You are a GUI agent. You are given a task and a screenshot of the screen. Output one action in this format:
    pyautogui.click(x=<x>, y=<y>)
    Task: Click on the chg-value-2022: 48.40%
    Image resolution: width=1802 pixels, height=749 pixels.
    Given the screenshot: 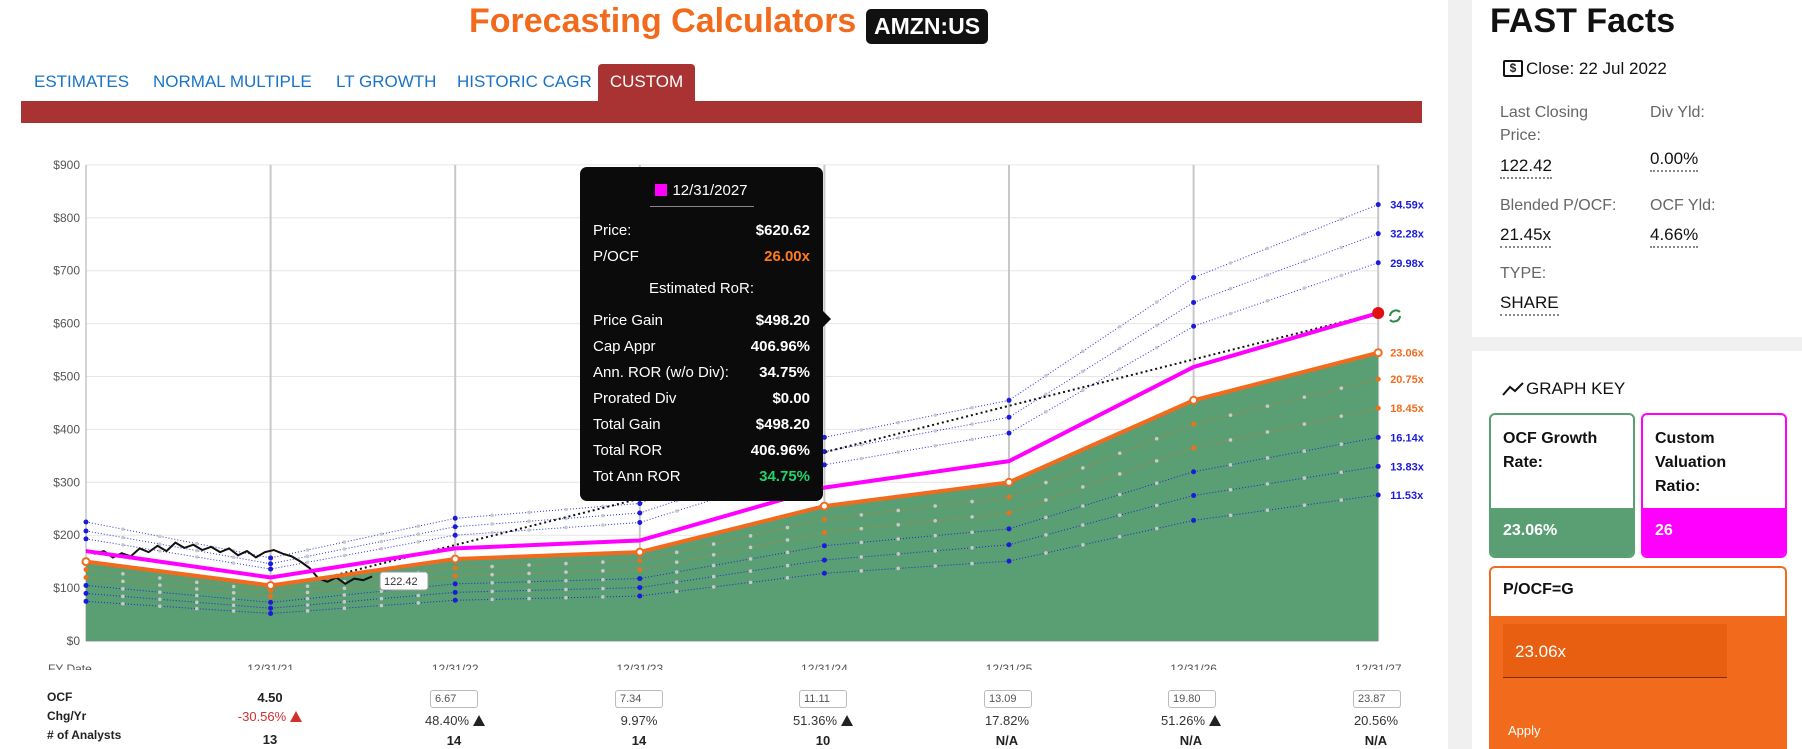 What is the action you would take?
    pyautogui.click(x=455, y=720)
    